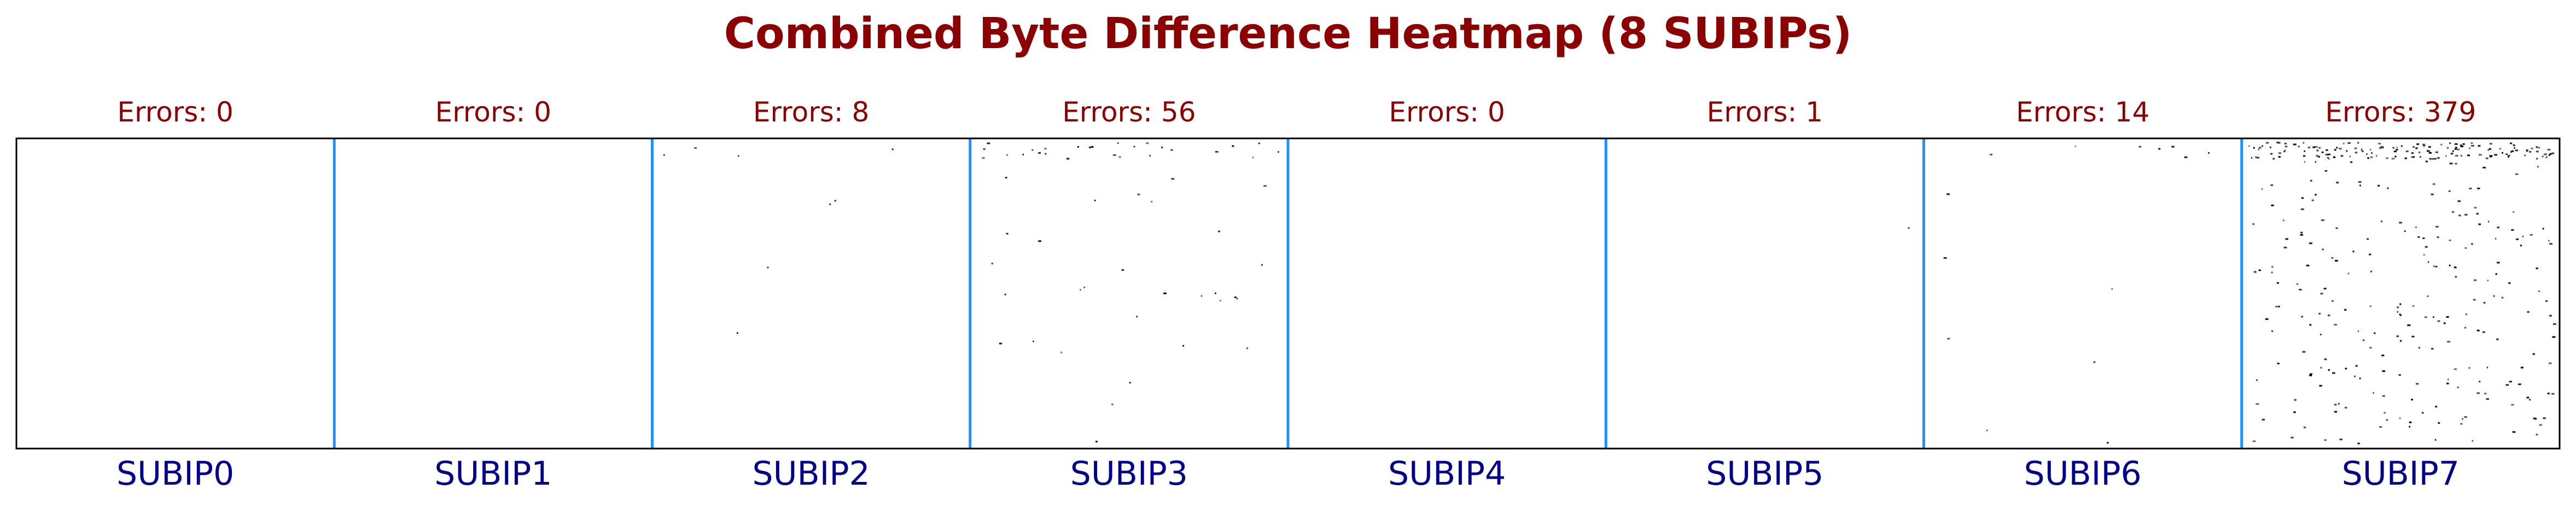 The image size is (2576, 506). I want to click on error-count-label: Errors: 0, so click(493, 112).